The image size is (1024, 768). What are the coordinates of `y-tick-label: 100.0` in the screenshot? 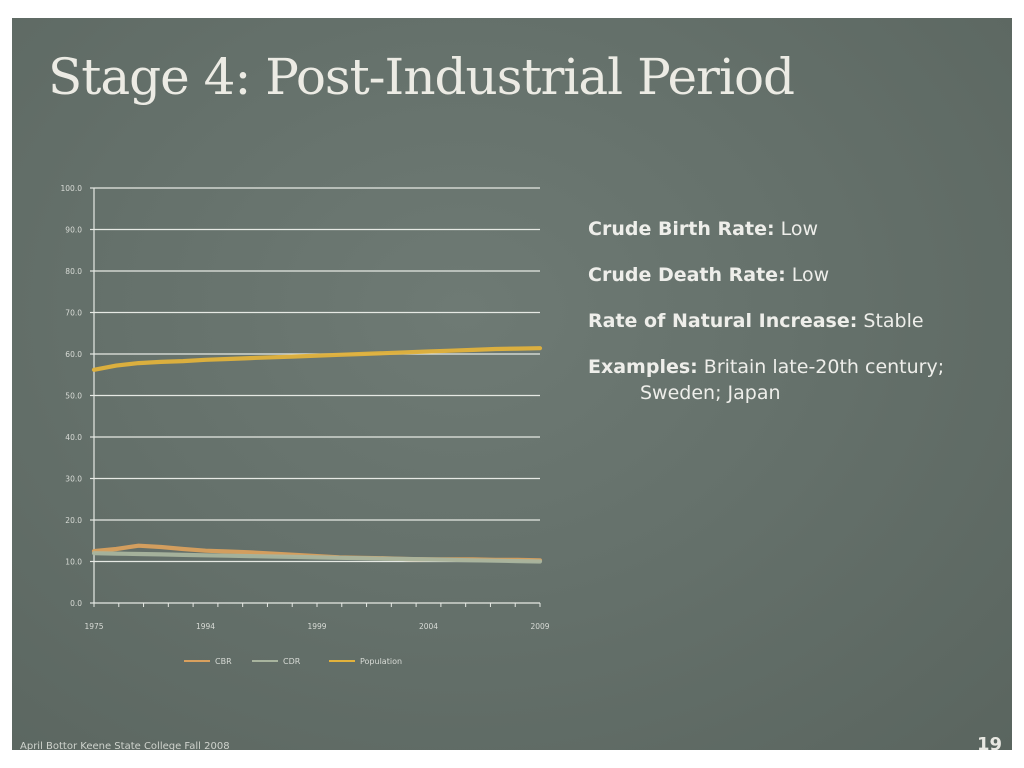 It's located at (72, 188).